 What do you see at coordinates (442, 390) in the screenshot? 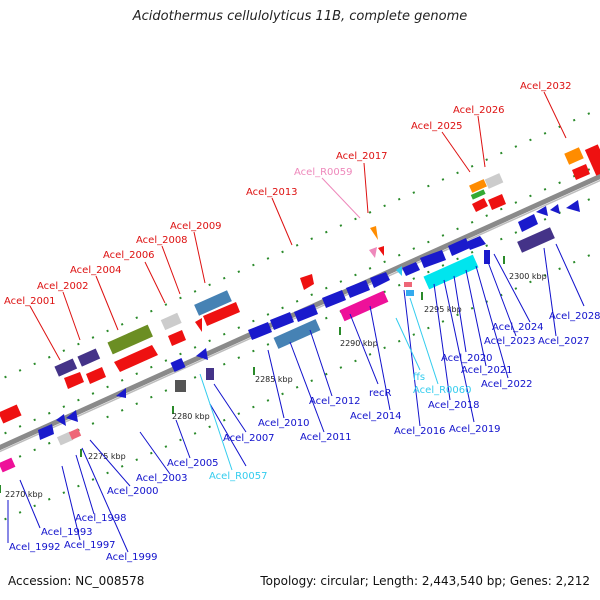
I see `gene-label: Acel_R0060` at bounding box center [442, 390].